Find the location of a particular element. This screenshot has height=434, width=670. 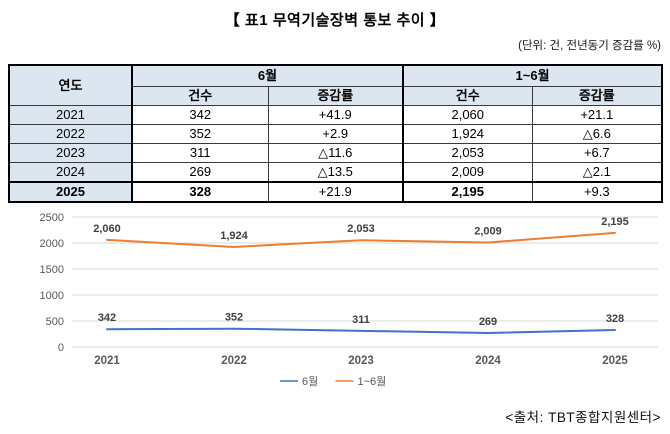

june-rate-cell: +41.9 is located at coordinates (335, 115).